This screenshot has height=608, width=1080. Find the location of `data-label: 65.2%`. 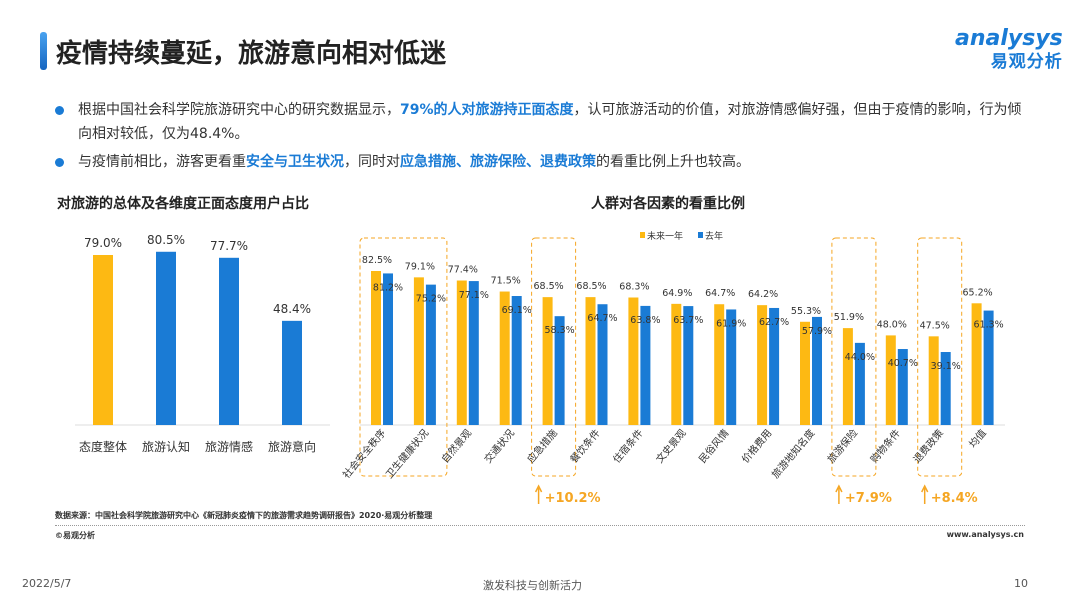

data-label: 65.2% is located at coordinates (978, 292).